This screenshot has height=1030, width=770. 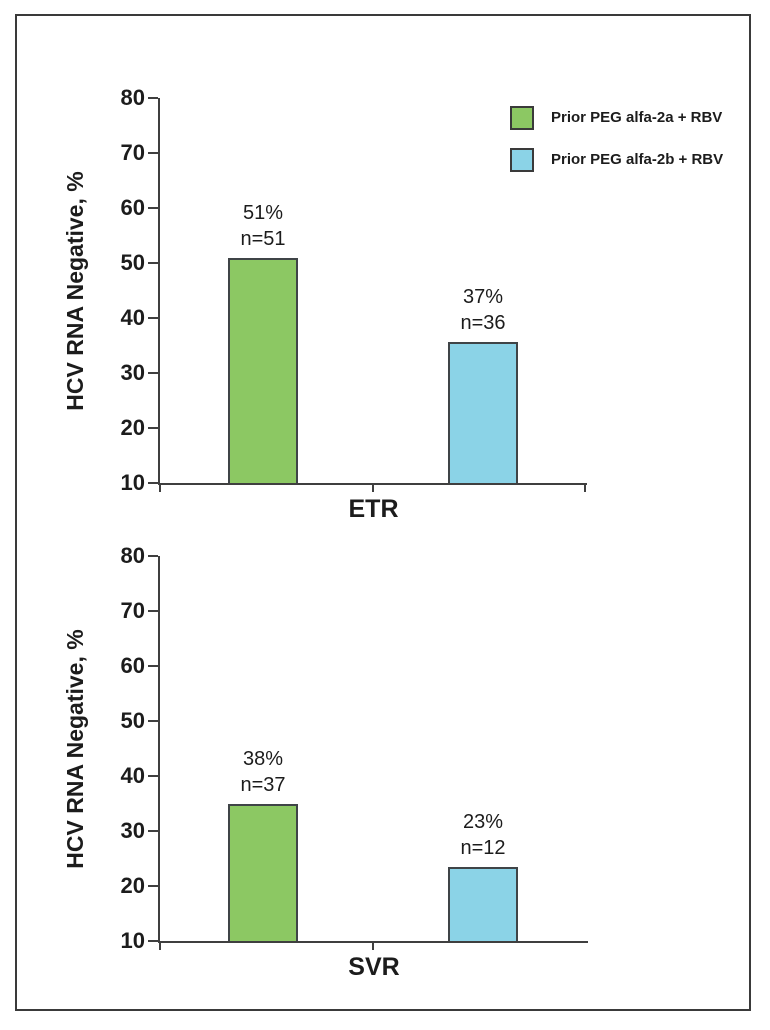 I want to click on legend-label: Prior PEG alfa-2a + RBV, so click(x=637, y=117).